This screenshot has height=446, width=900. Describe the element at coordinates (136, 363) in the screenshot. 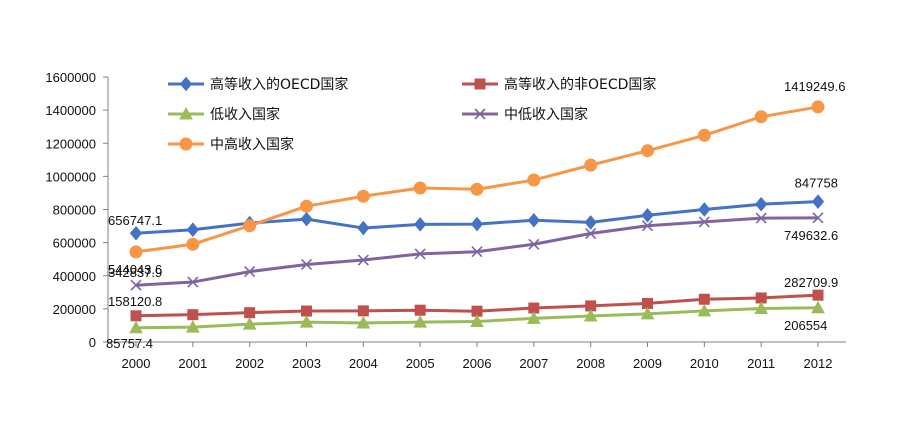

I see `x-tick-label: 2000` at that location.